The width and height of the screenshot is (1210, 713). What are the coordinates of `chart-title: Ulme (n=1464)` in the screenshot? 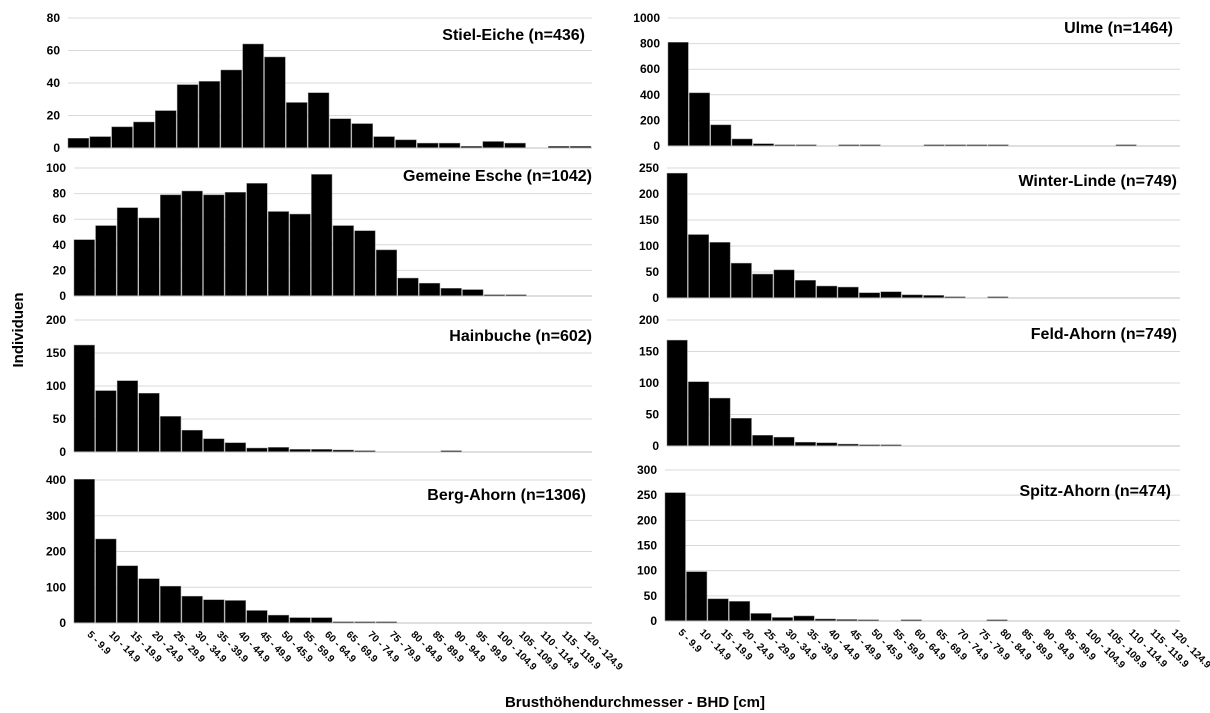 It's located at (1118, 28).